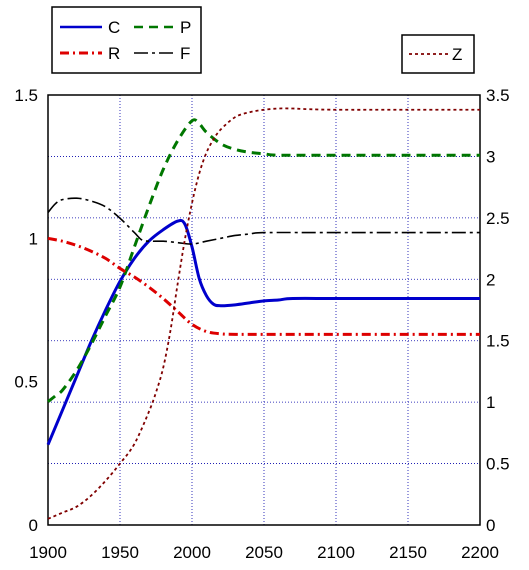 The height and width of the screenshot is (570, 529). I want to click on y2-tick-label: 1, so click(490, 402).